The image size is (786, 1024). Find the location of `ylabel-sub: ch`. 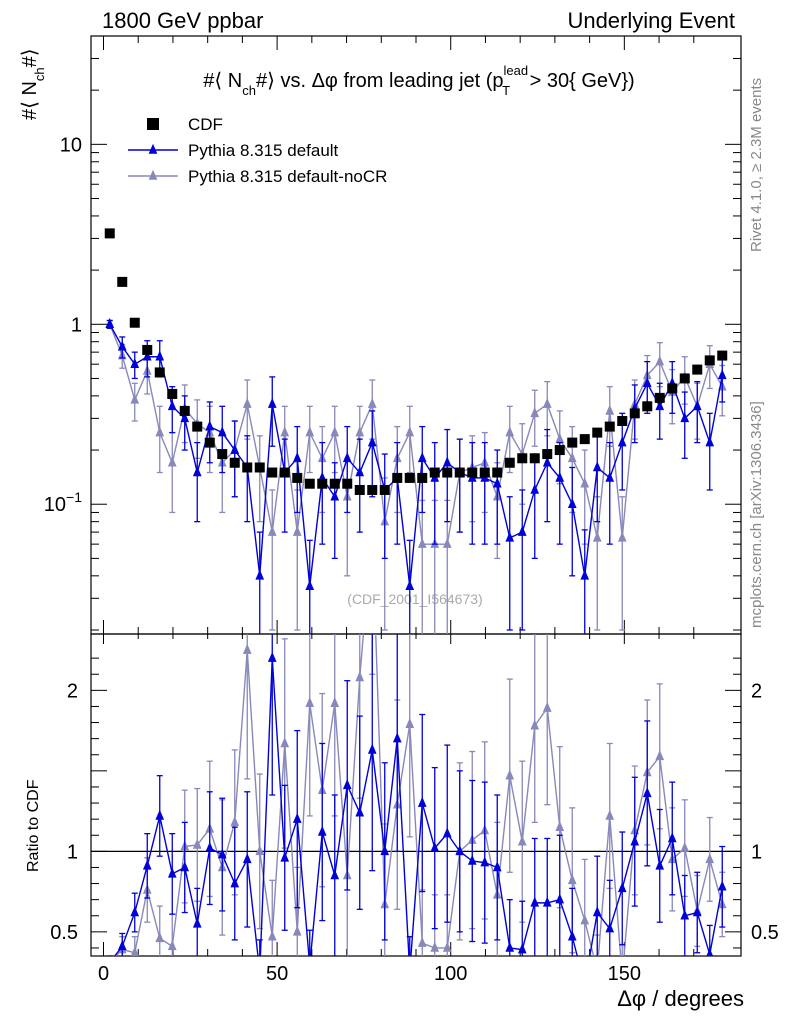

ylabel-sub: ch is located at coordinates (39, 74).